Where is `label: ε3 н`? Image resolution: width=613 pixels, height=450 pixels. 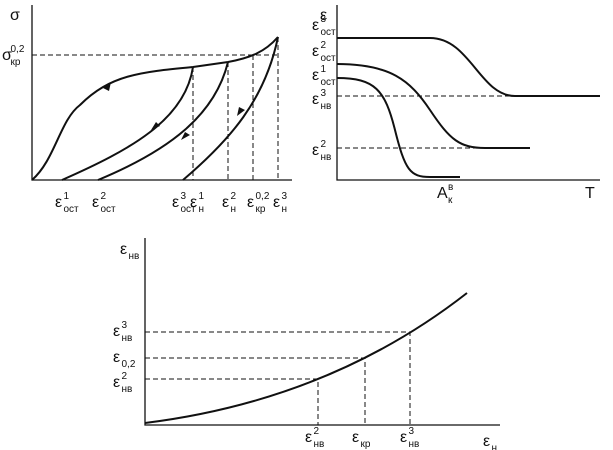
label: ε3 н is located at coordinates (280, 203).